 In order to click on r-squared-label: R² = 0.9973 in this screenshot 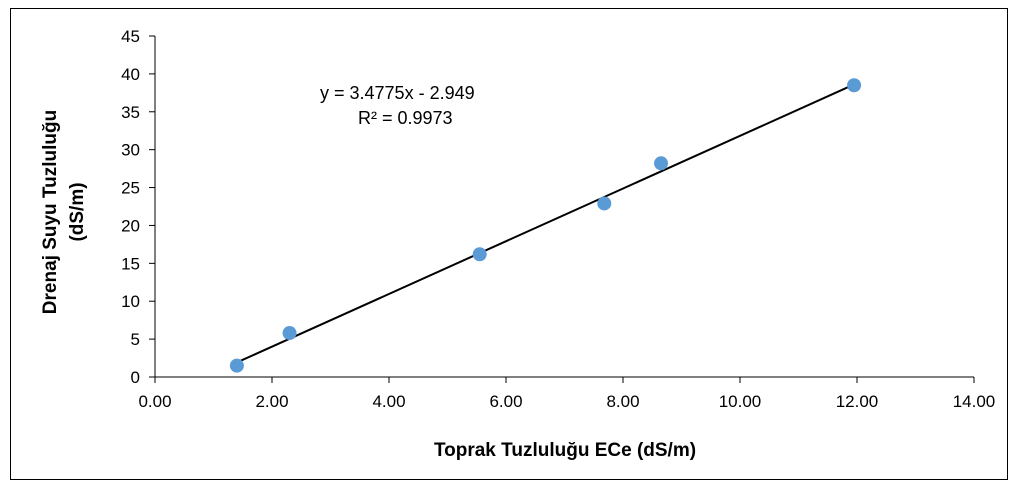, I will do `click(405, 118)`.